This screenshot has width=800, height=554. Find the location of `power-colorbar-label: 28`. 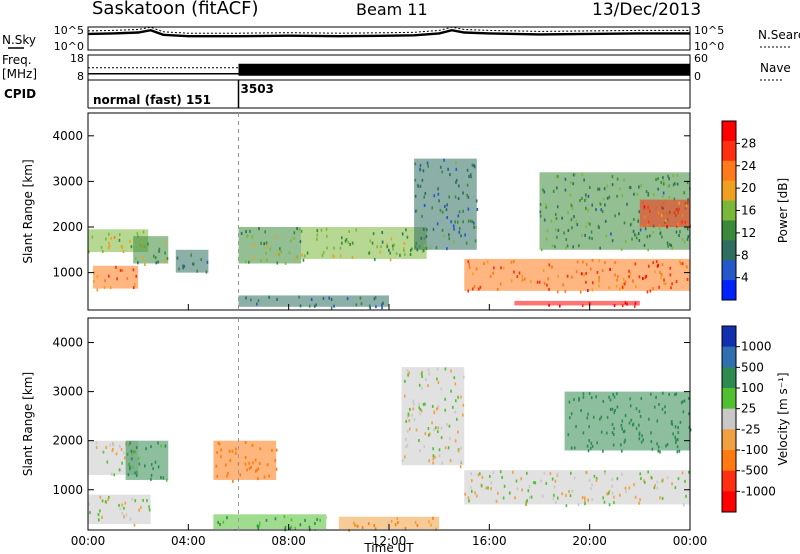

power-colorbar-label: 28 is located at coordinates (748, 143).